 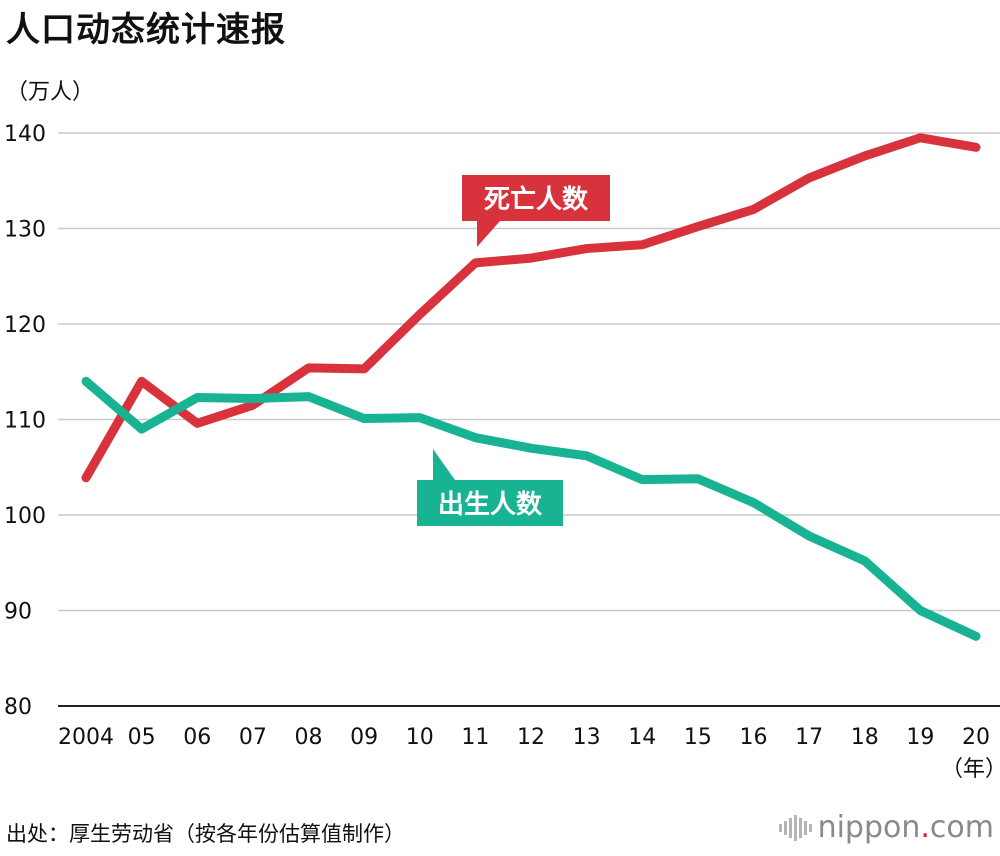 I want to click on source-note: 出处：厚生劳动省（按各年份估算值制作）, so click(x=205, y=834).